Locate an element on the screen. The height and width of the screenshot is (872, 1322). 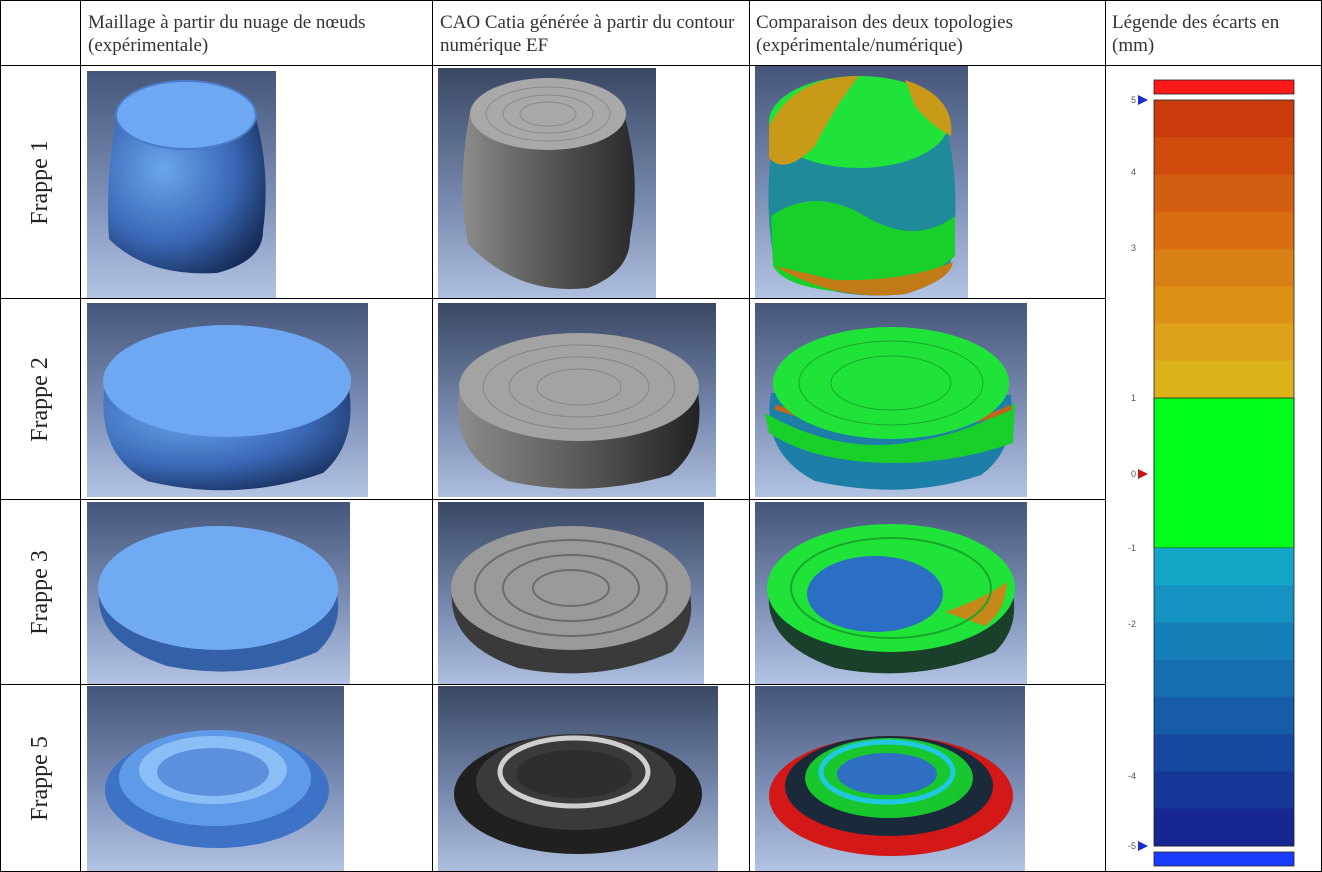
deviation-color-scale: 5 4 3 1 0 -1 -2 -4 -5 is located at coordinates (1211, 473).